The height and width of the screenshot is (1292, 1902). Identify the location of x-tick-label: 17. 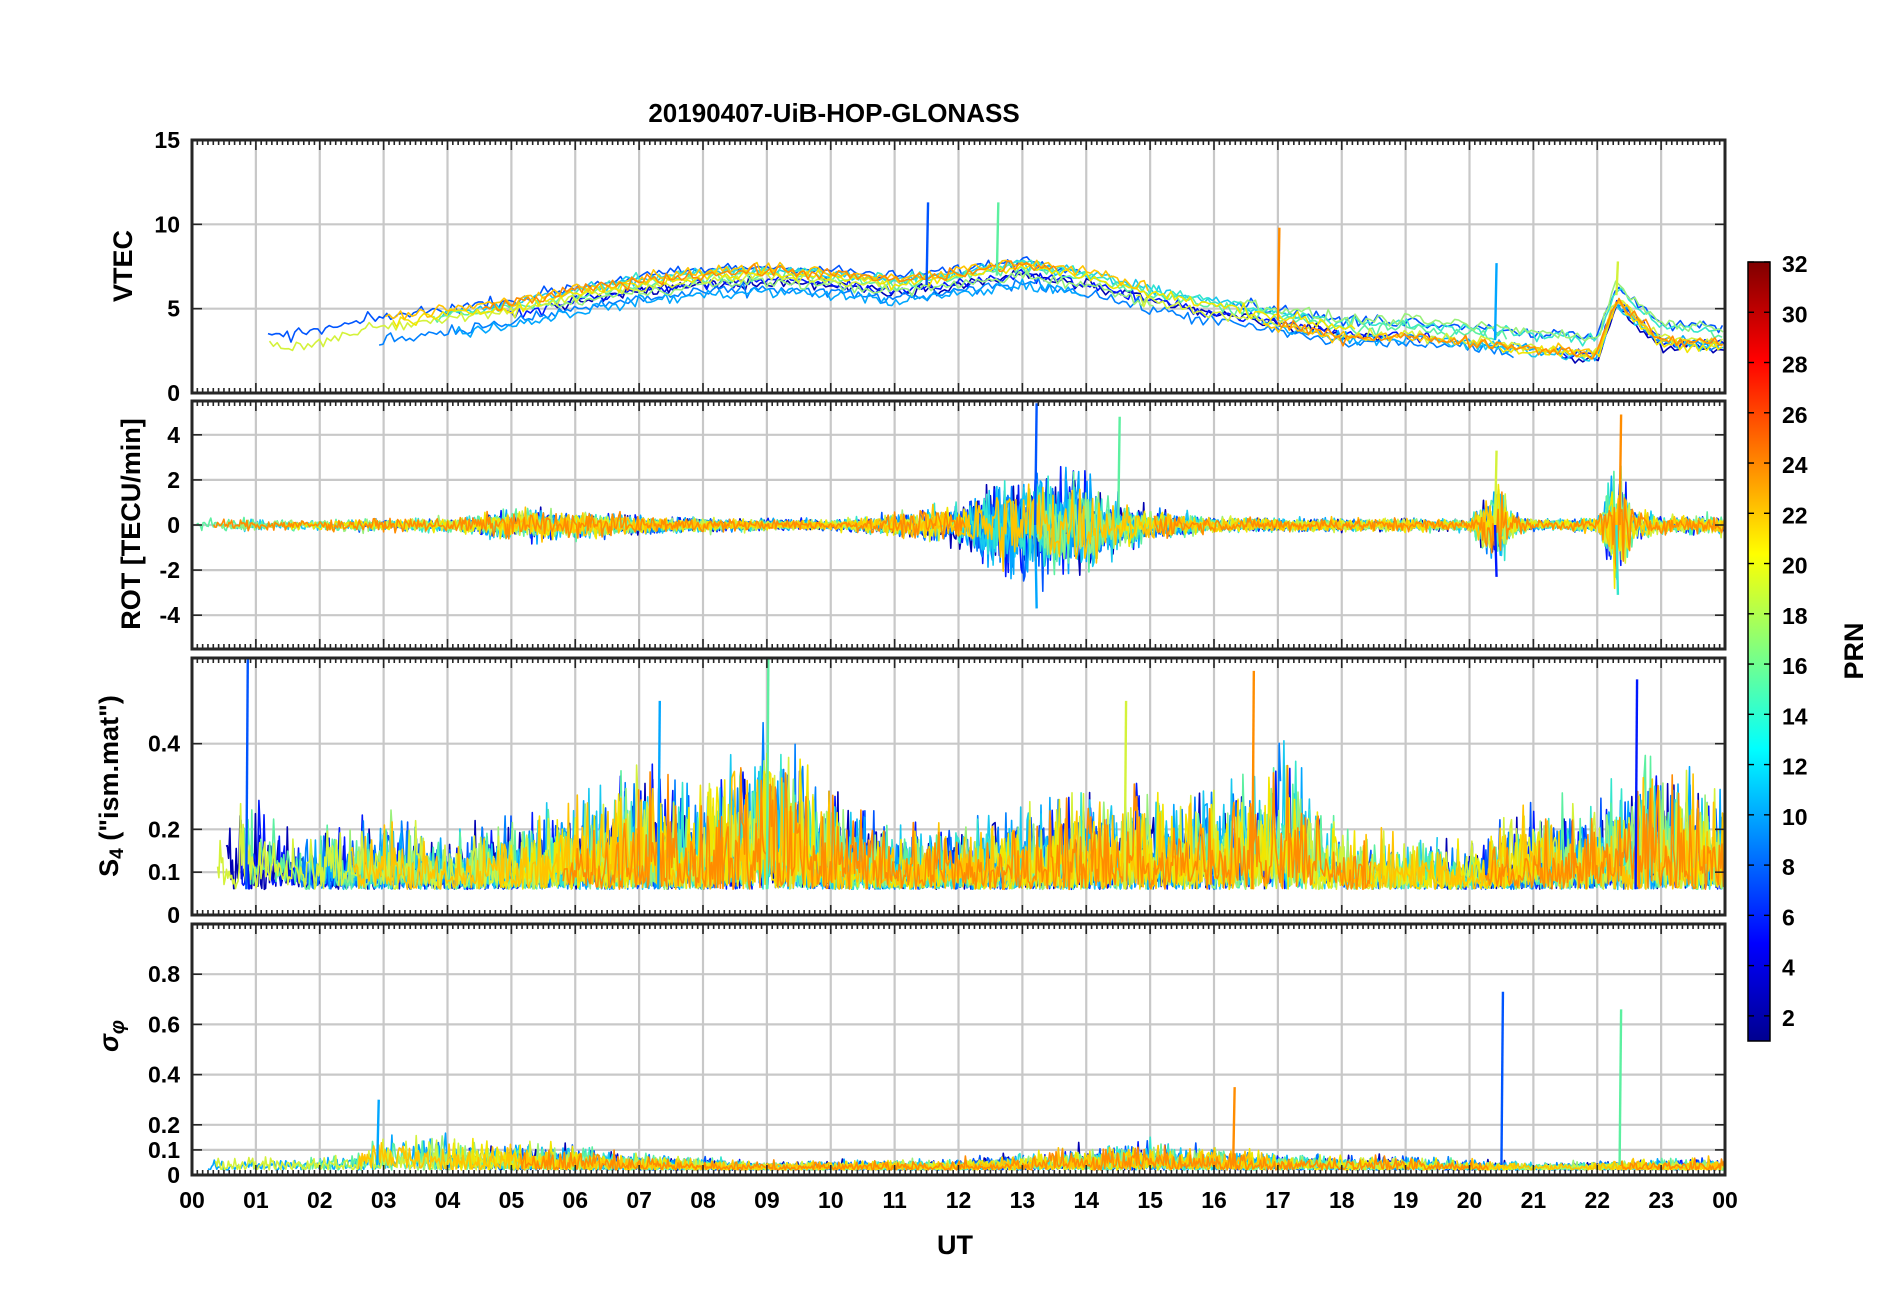
(1278, 1200).